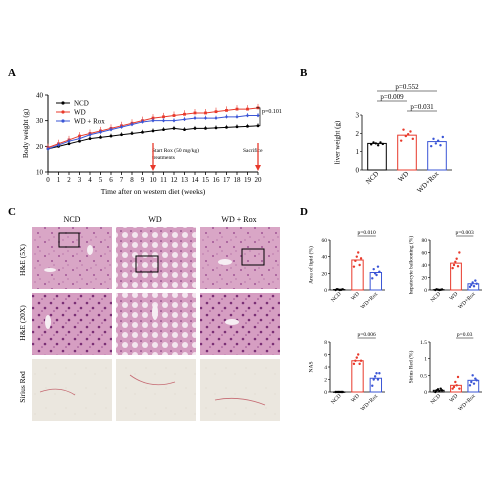 The image size is (500, 500). I want to click on comparison-pvalue: p=0.003, so click(465, 233).